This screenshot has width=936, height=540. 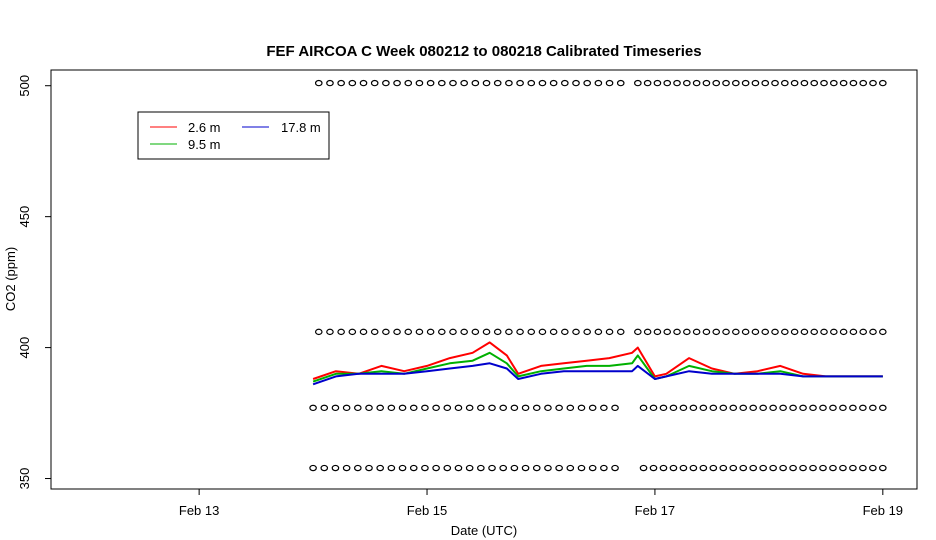 What do you see at coordinates (427, 510) in the screenshot?
I see `x-tick-label: Feb 15` at bounding box center [427, 510].